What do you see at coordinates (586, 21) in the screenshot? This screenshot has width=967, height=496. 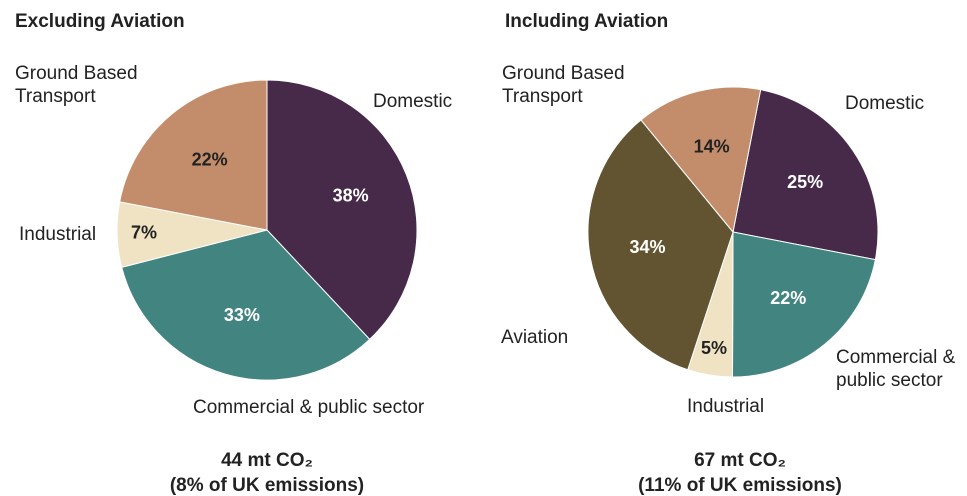 I see `chart-title: Including Aviation` at bounding box center [586, 21].